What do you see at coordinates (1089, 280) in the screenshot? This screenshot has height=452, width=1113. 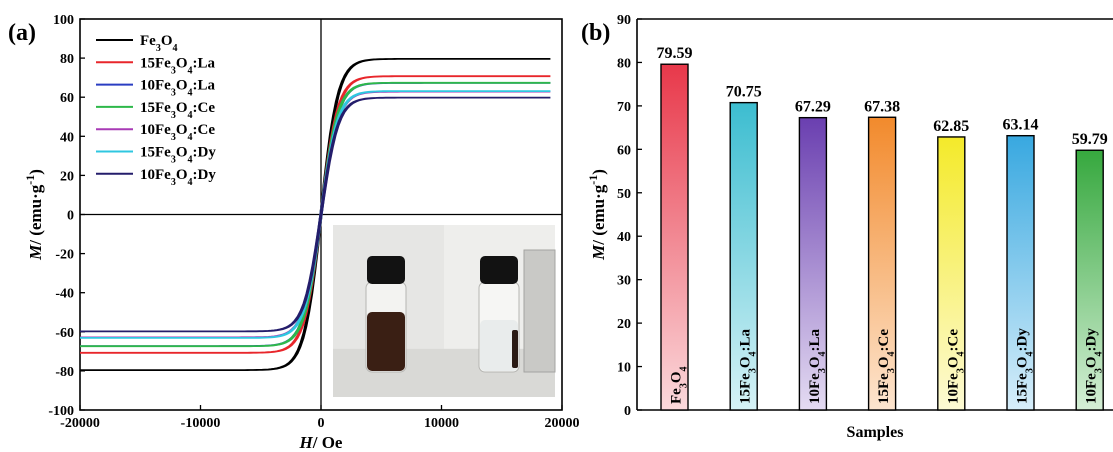 I see `bar-10Fe3O4:Dy` at bounding box center [1089, 280].